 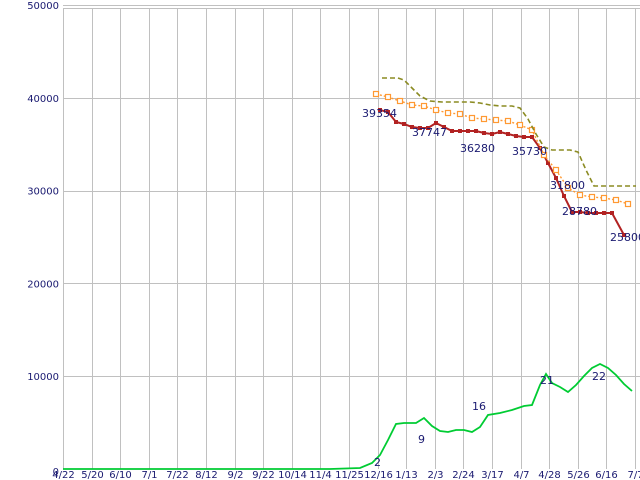 I want to click on series-line-series-olive, so click(x=509, y=132).